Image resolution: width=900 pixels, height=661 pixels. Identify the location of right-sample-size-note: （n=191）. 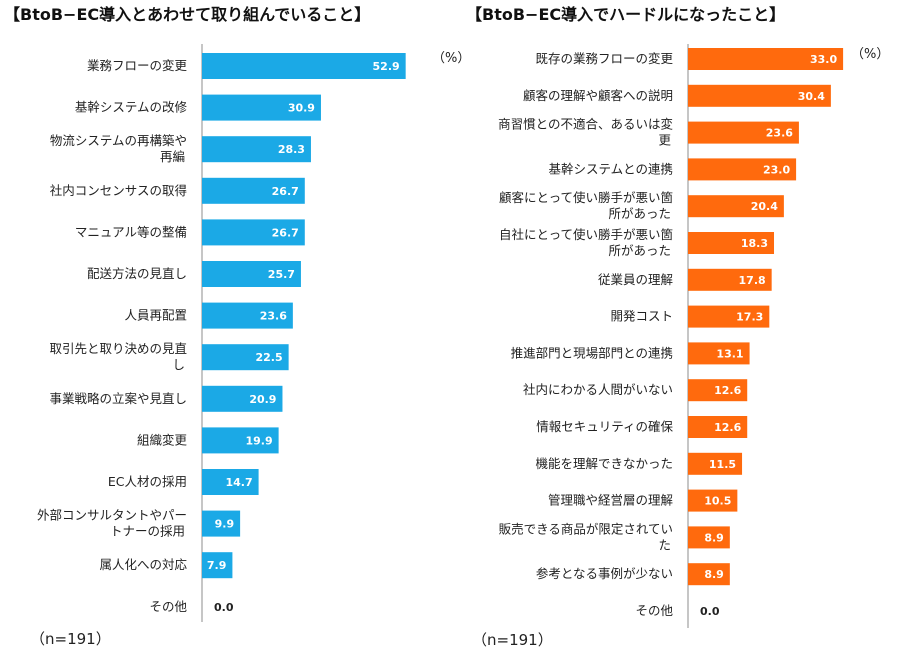
(512, 640).